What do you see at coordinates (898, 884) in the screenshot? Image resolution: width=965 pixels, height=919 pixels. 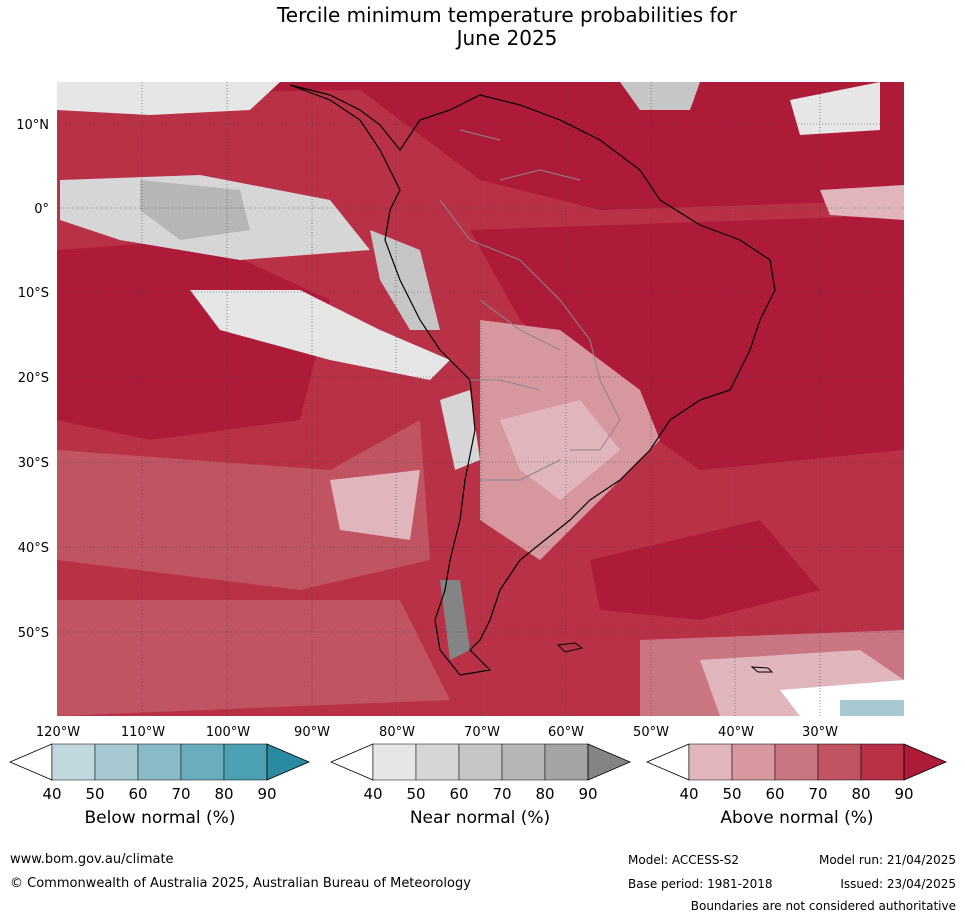 I see `issued-text: Issued: 23/04/2025` at bounding box center [898, 884].